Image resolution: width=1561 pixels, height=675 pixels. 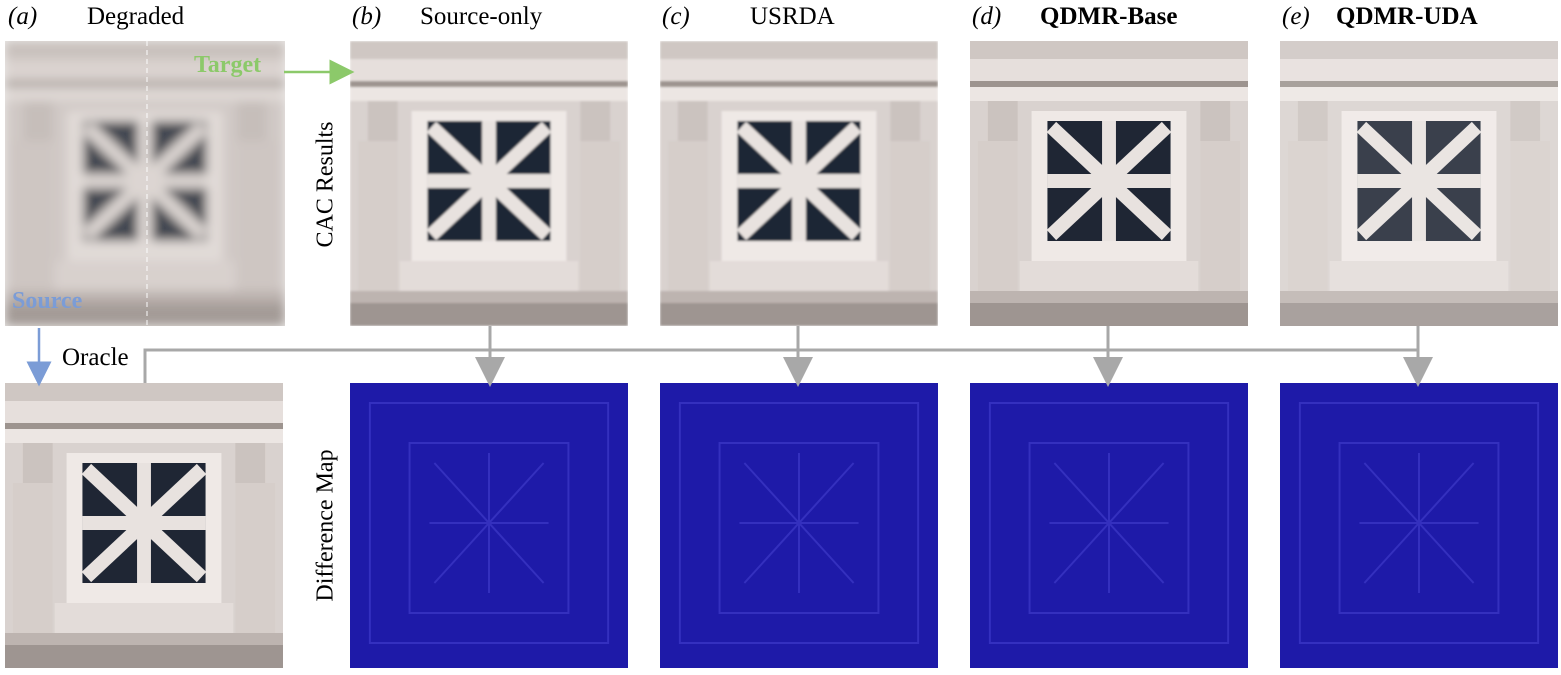 I want to click on oracle-connector, so click(x=780, y=365).